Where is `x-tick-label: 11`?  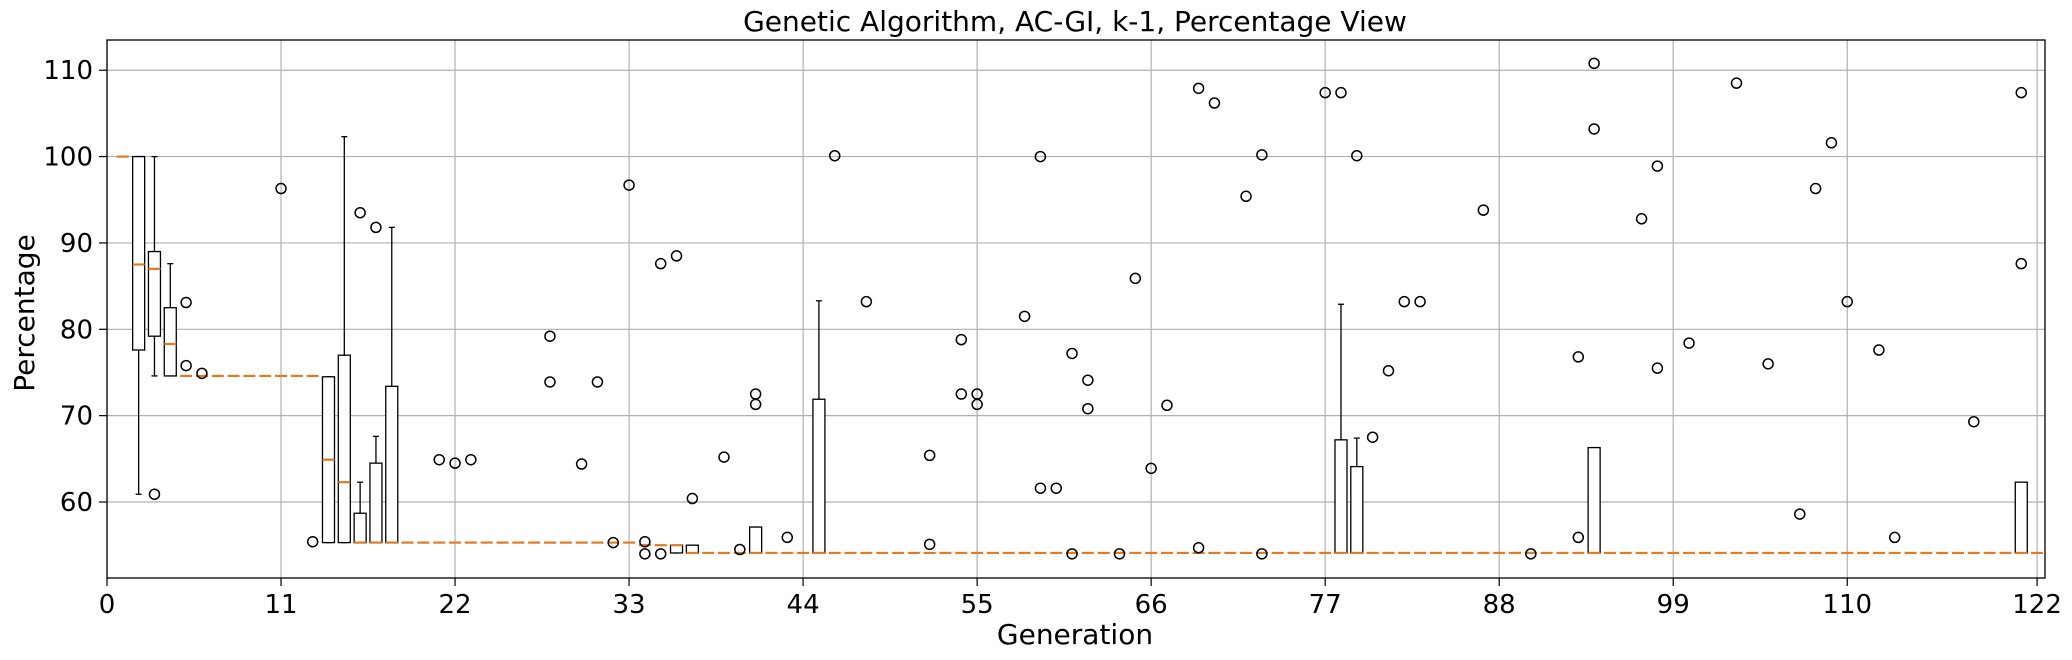
x-tick-label: 11 is located at coordinates (280, 605).